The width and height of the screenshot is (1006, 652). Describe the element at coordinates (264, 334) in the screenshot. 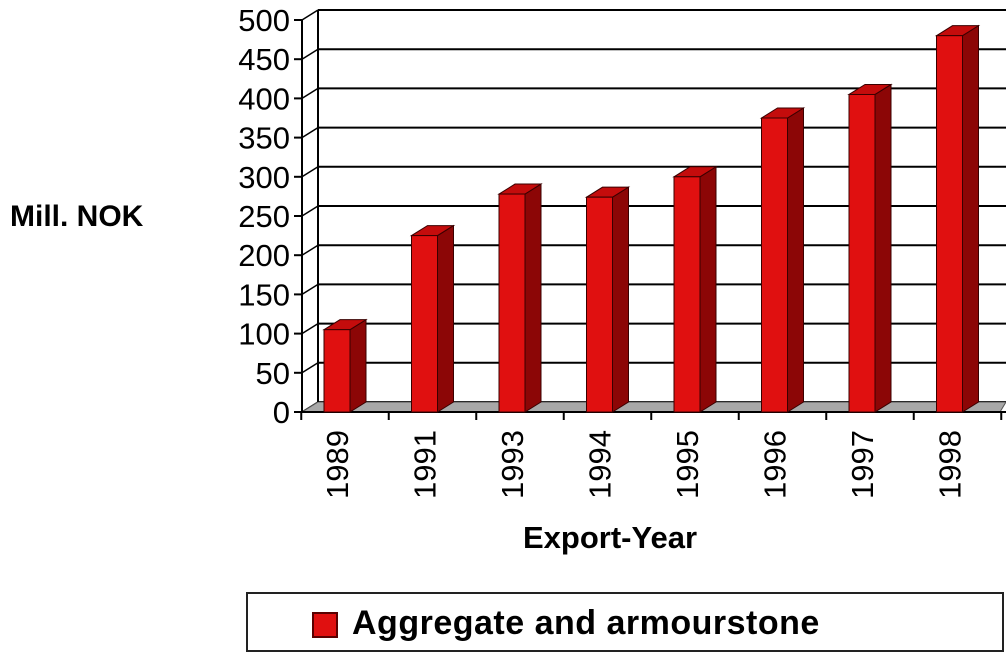

I see `y-tick-label: 100` at that location.